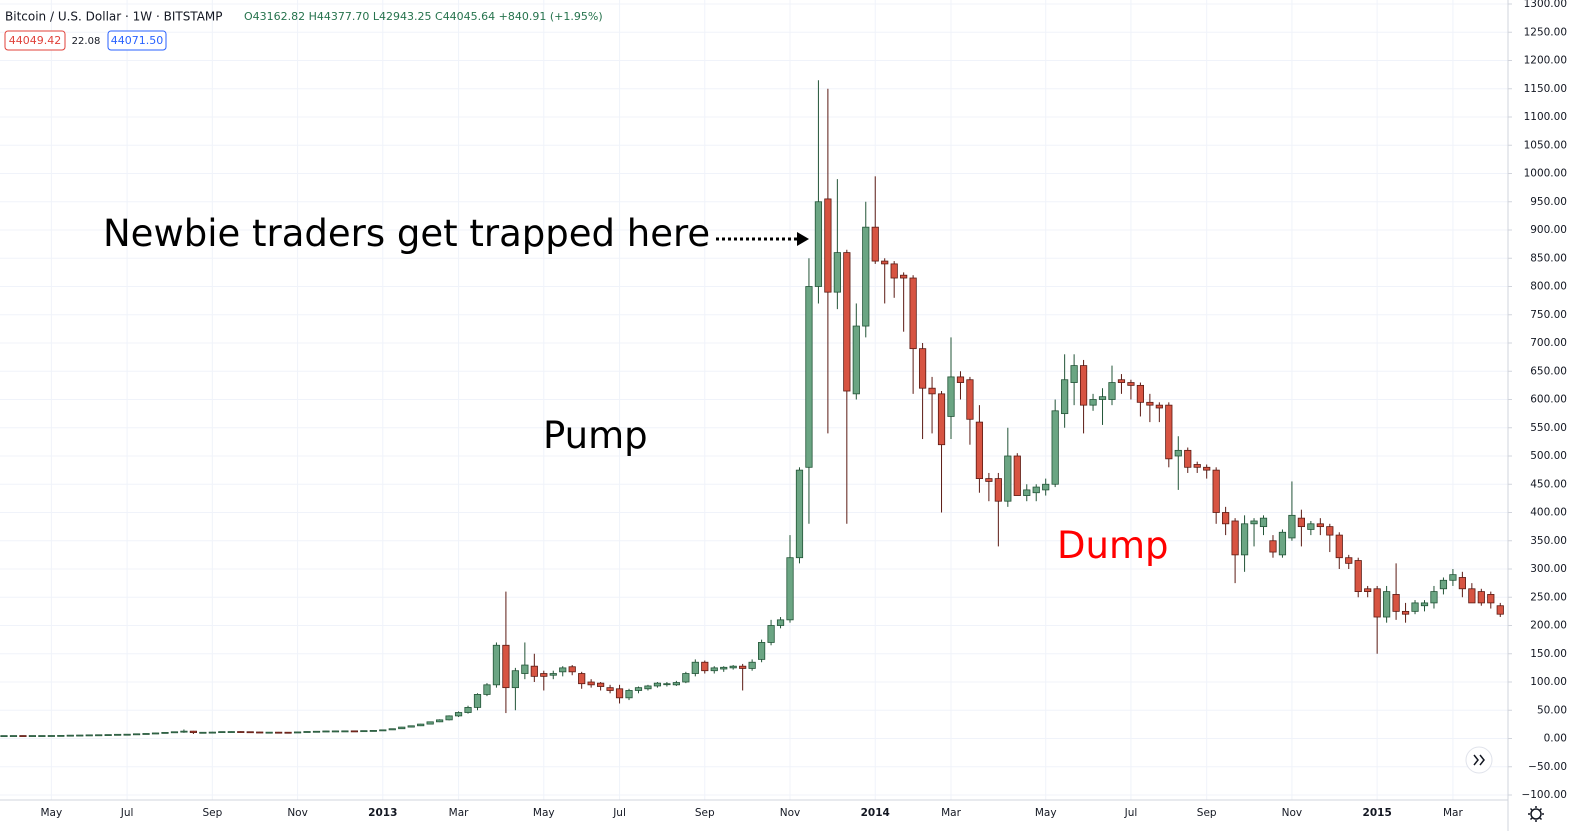 This screenshot has height=831, width=1573. Describe the element at coordinates (51, 813) in the screenshot. I see `x-tick-label: May` at that location.